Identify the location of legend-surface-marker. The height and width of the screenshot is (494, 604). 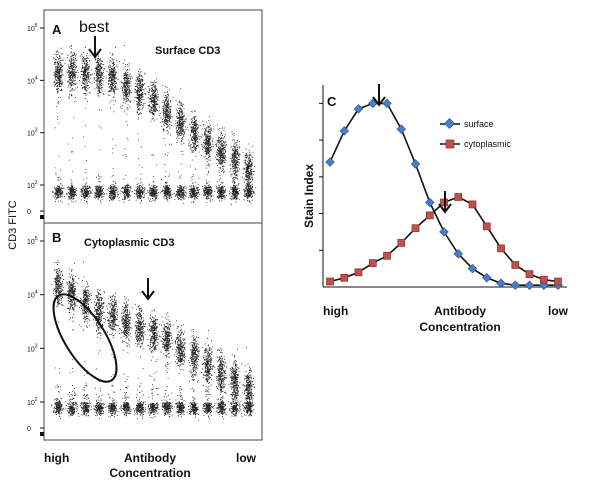
(450, 124).